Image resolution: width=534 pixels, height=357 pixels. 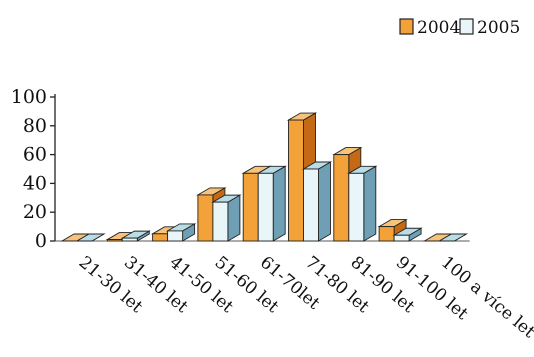 I want to click on y-tick-label: 100, so click(x=29, y=97).